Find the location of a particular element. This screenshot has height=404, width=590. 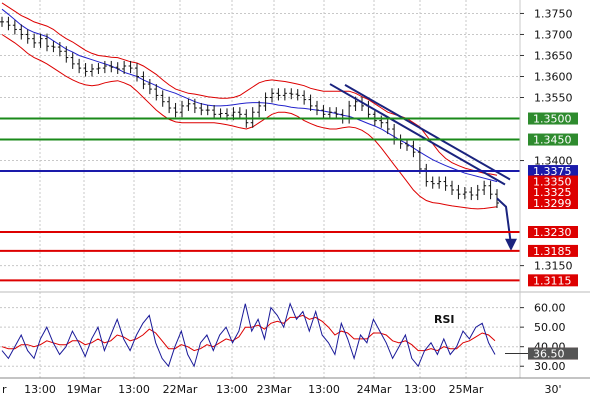

rsi-line is located at coordinates (248, 335).